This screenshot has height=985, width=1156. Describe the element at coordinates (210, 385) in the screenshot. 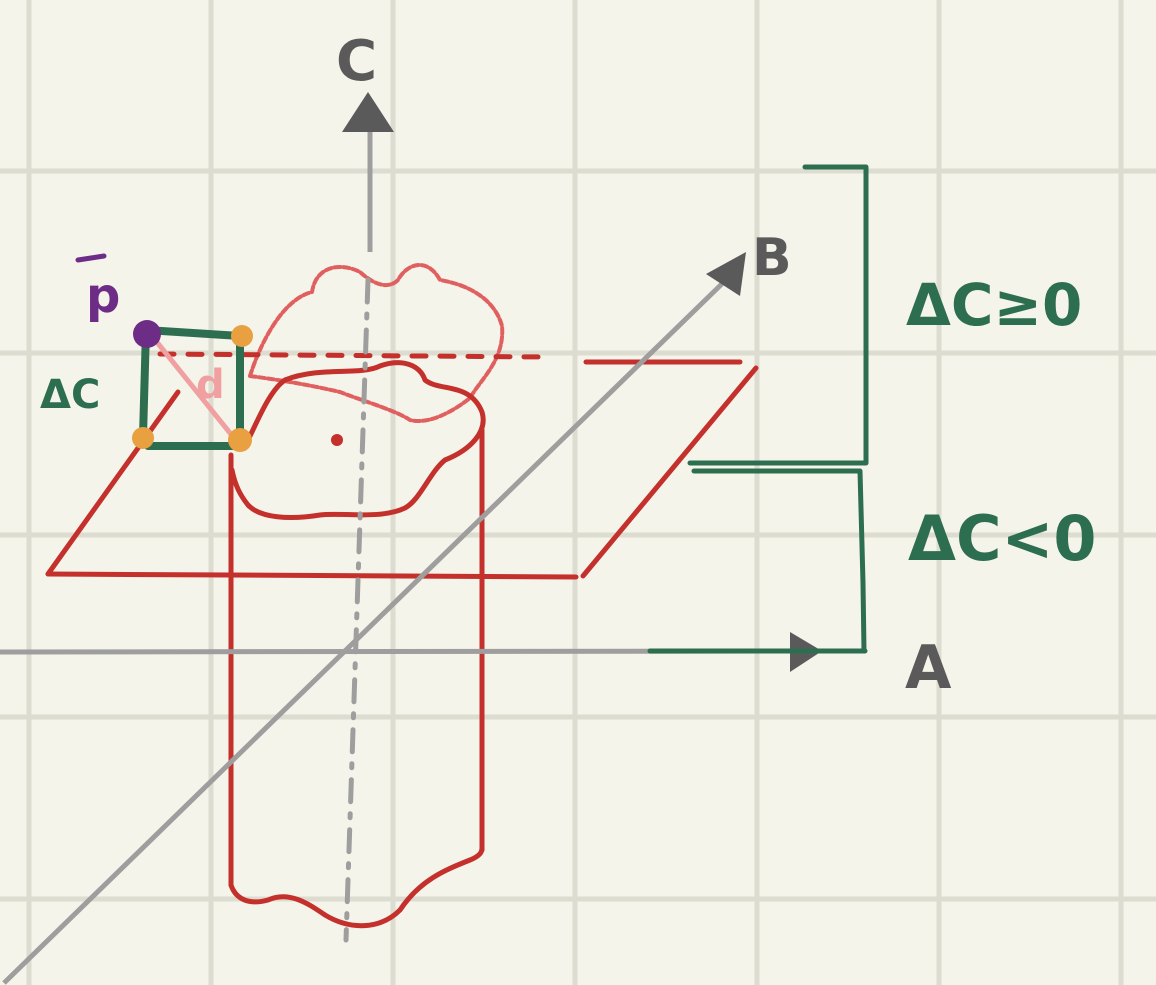

I see `distance-label: d` at that location.